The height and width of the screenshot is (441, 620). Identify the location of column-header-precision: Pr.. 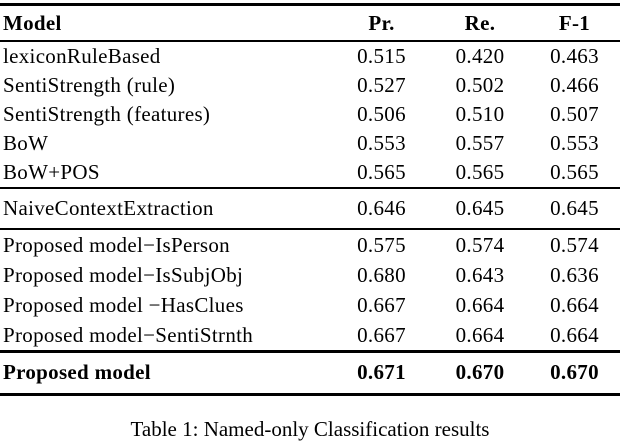
(381, 22).